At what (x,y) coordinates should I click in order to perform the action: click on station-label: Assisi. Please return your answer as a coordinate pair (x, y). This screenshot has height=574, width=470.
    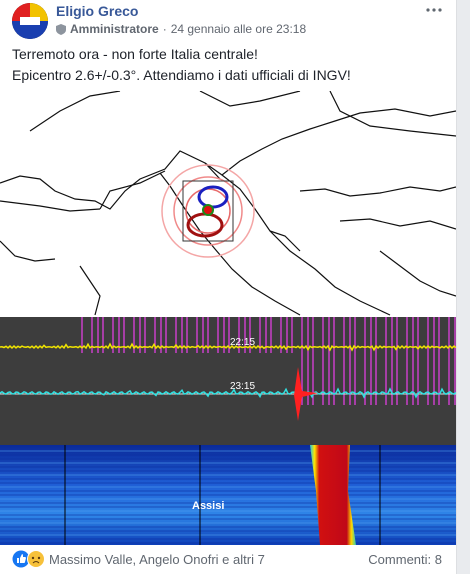
    Looking at the image, I should click on (208, 506).